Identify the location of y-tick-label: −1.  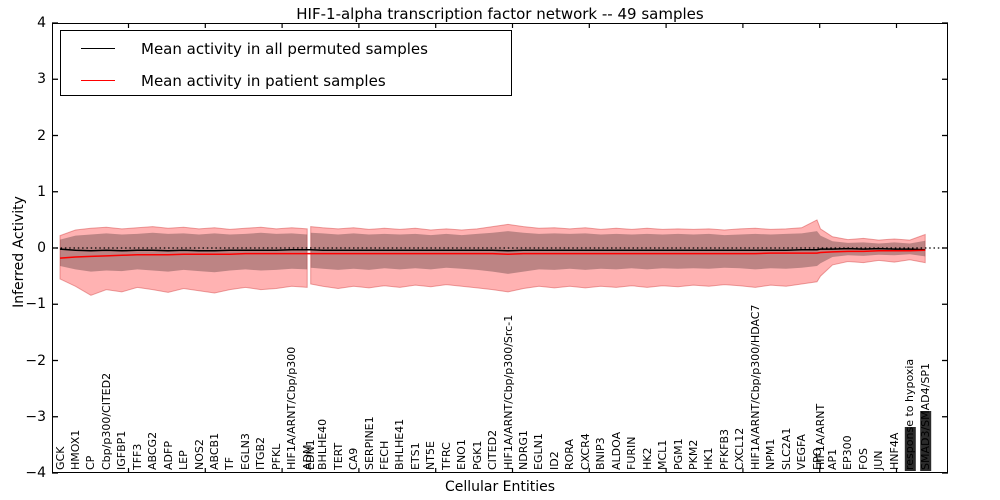
(35, 304).